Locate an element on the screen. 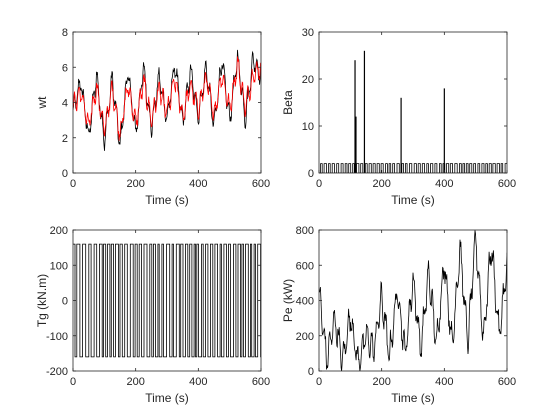  y-axis-label: Tg (kN.m) is located at coordinates (42, 300).